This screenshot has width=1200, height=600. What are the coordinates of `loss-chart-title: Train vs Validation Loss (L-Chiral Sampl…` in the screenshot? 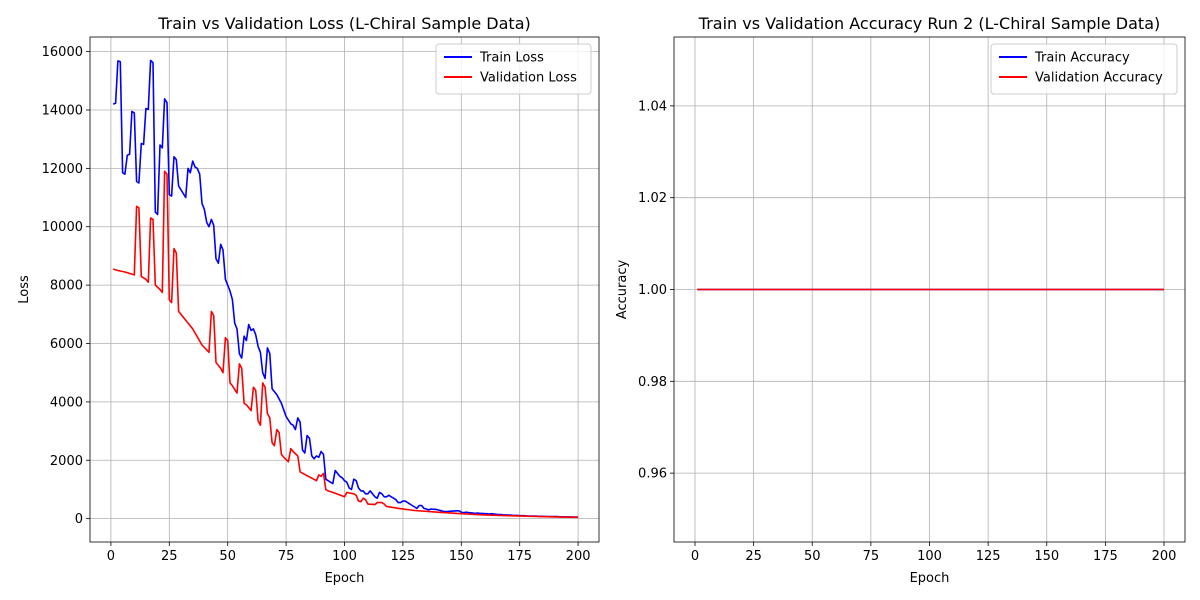 It's located at (343, 23).